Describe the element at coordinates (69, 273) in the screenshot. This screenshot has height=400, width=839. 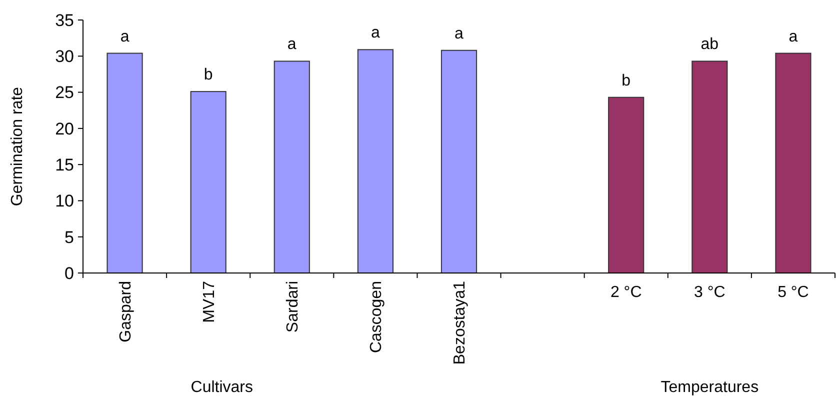
I see `y-tick-label: 0` at that location.